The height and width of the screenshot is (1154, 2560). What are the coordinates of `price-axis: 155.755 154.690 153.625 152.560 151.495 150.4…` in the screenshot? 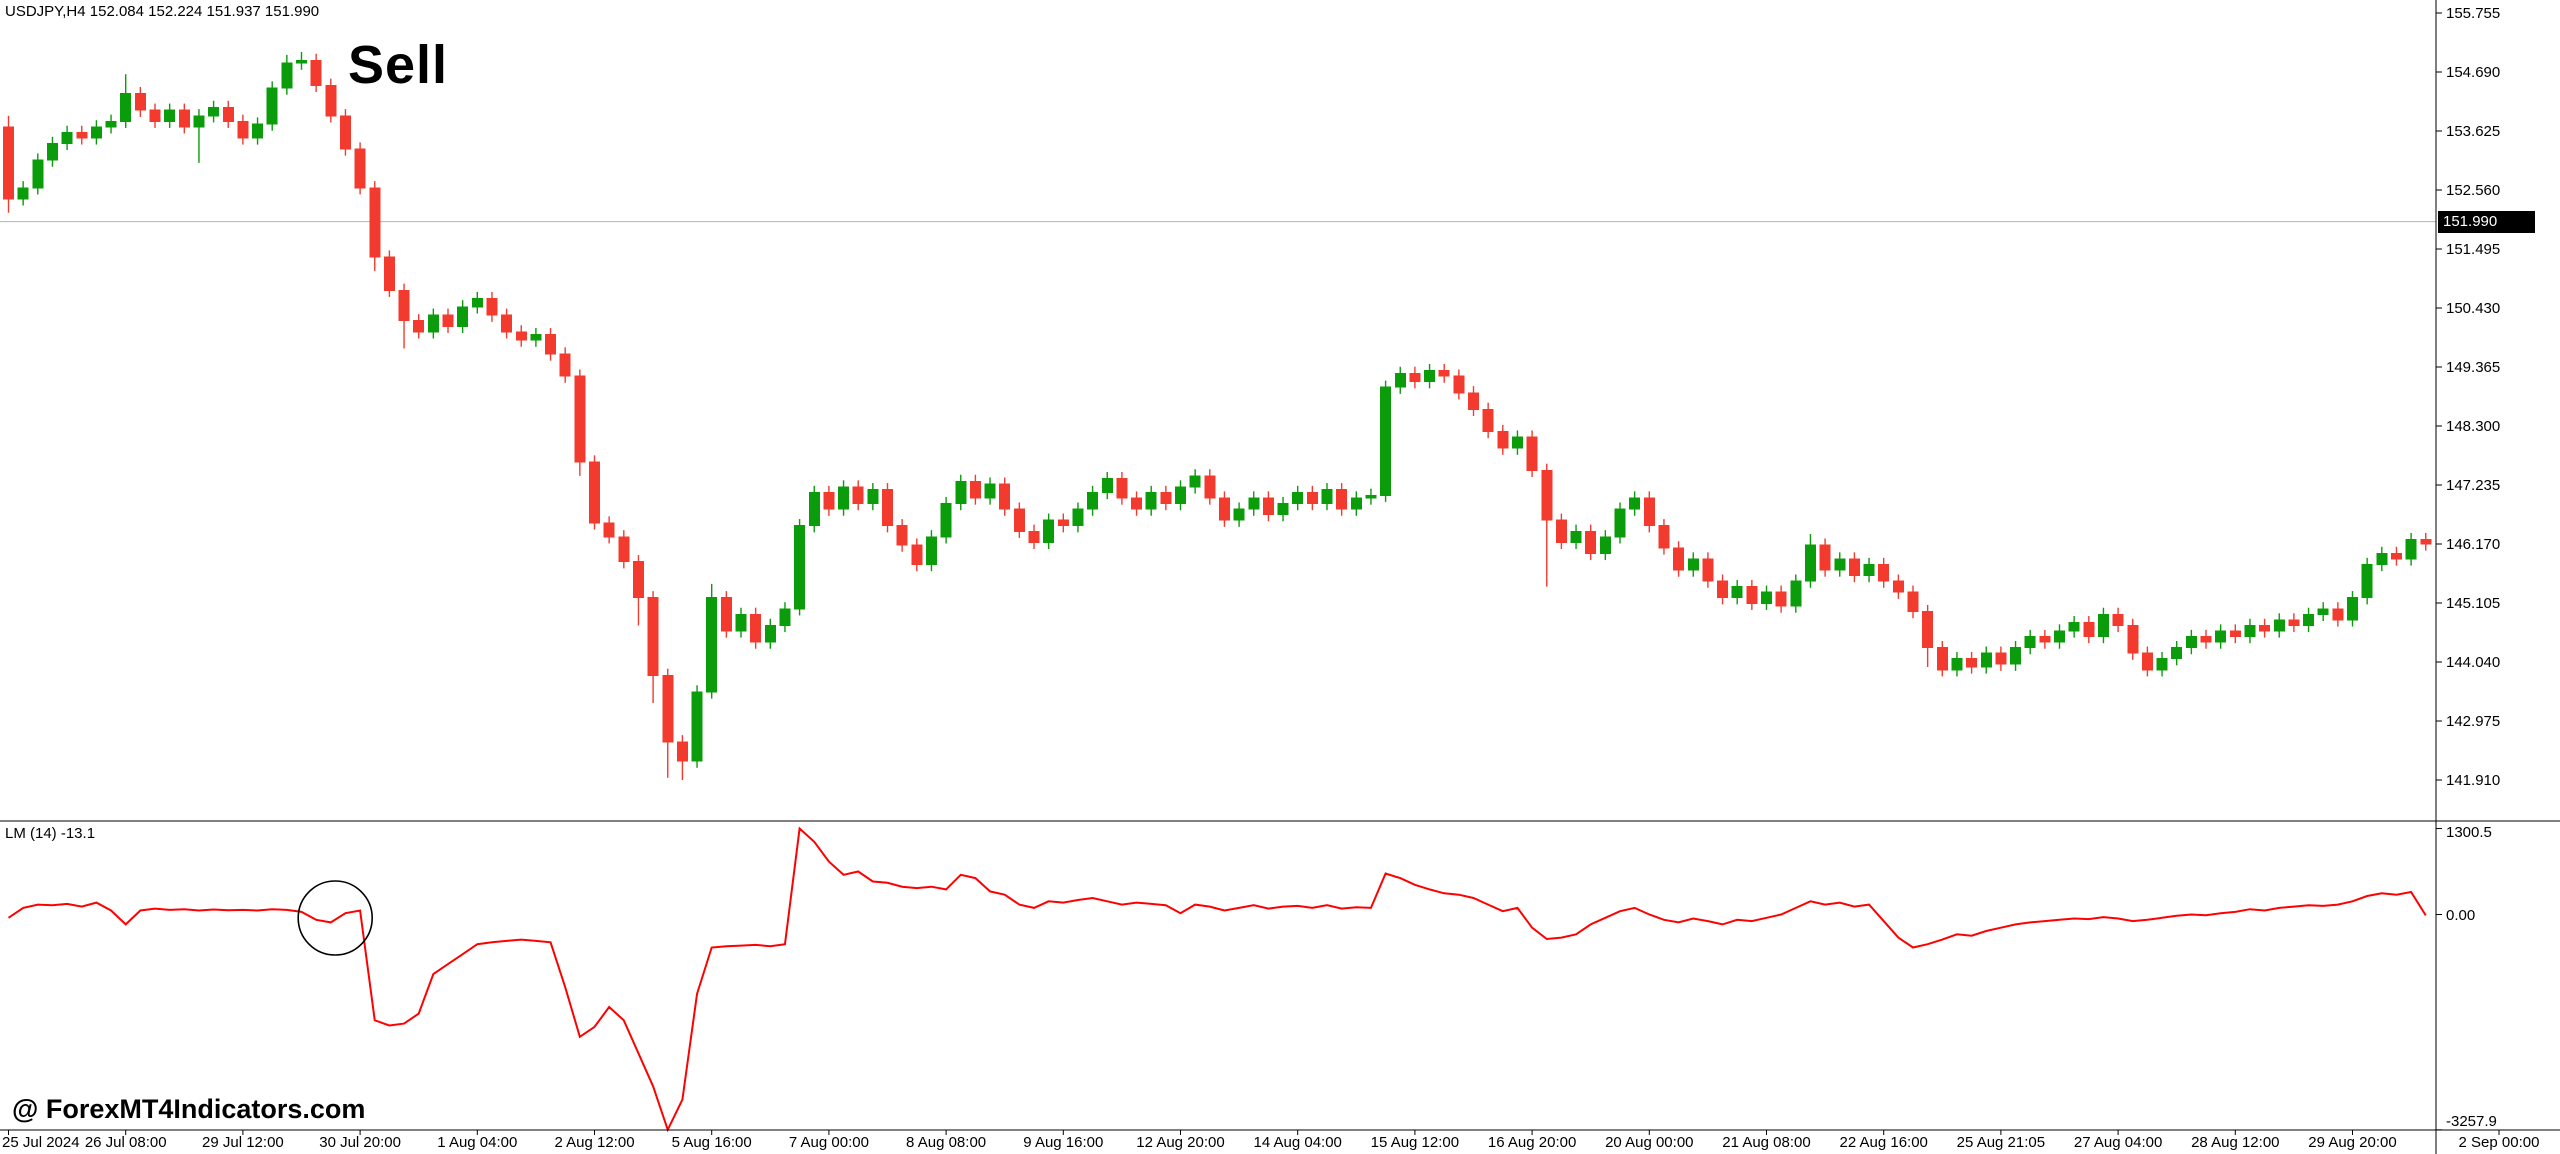 It's located at (2501, 577).